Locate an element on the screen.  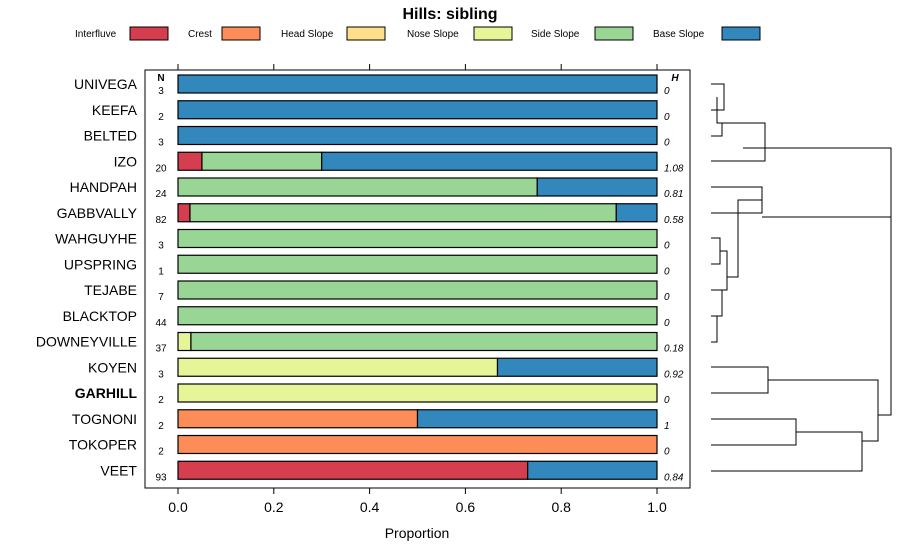
legend-label: Head Slope is located at coordinates (307, 34).